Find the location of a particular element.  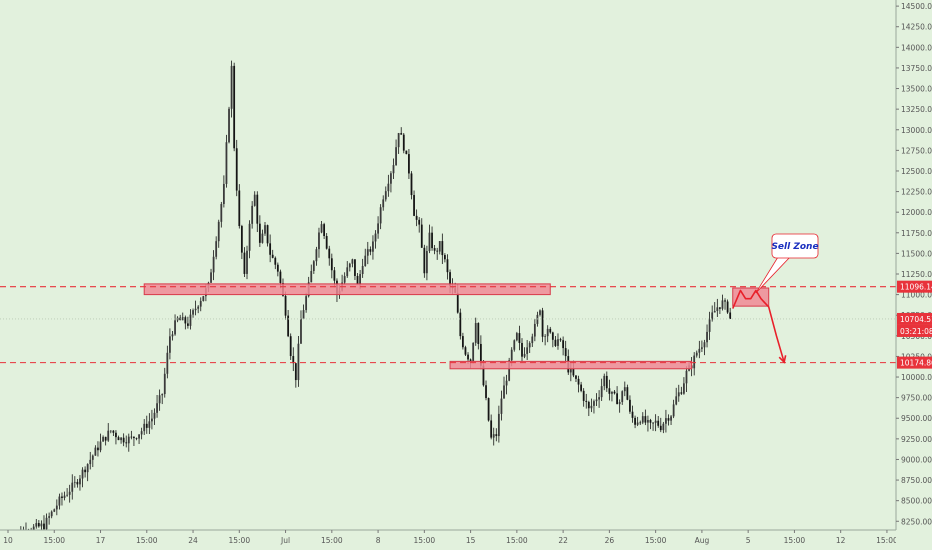

resistance-price-tag: 11096.14 is located at coordinates (916, 287).